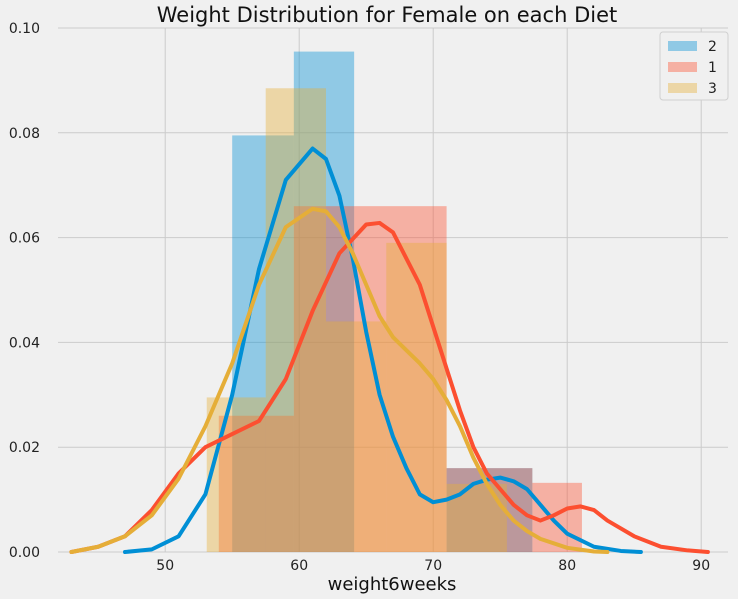 This screenshot has width=738, height=599. I want to click on legend-box, so click(694, 66).